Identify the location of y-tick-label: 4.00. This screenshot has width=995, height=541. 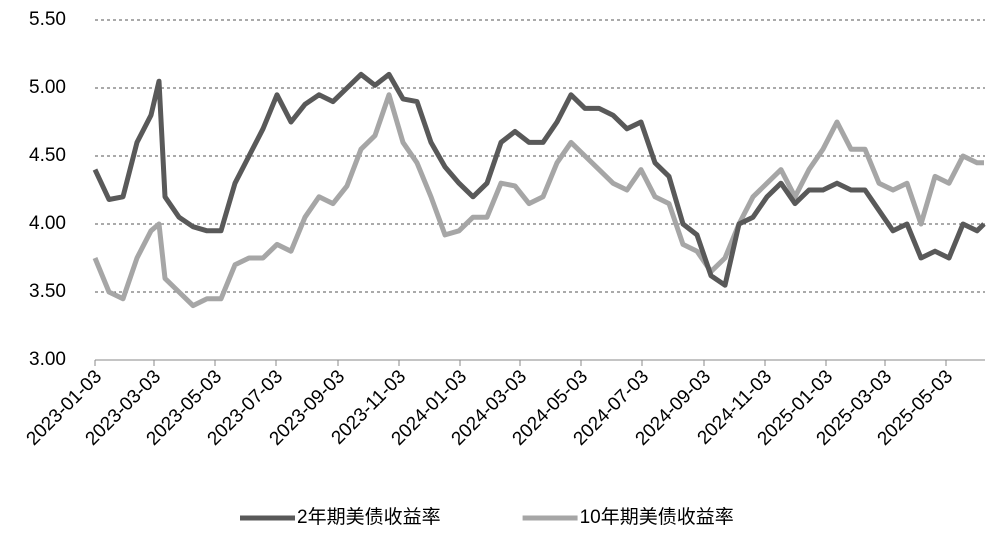
(47, 223).